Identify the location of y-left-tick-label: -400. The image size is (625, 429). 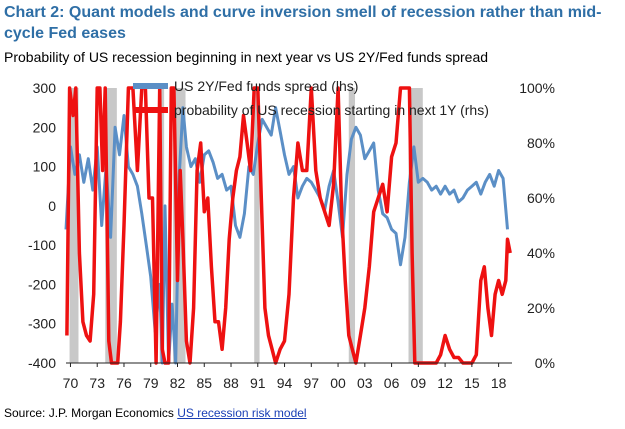
(42, 363).